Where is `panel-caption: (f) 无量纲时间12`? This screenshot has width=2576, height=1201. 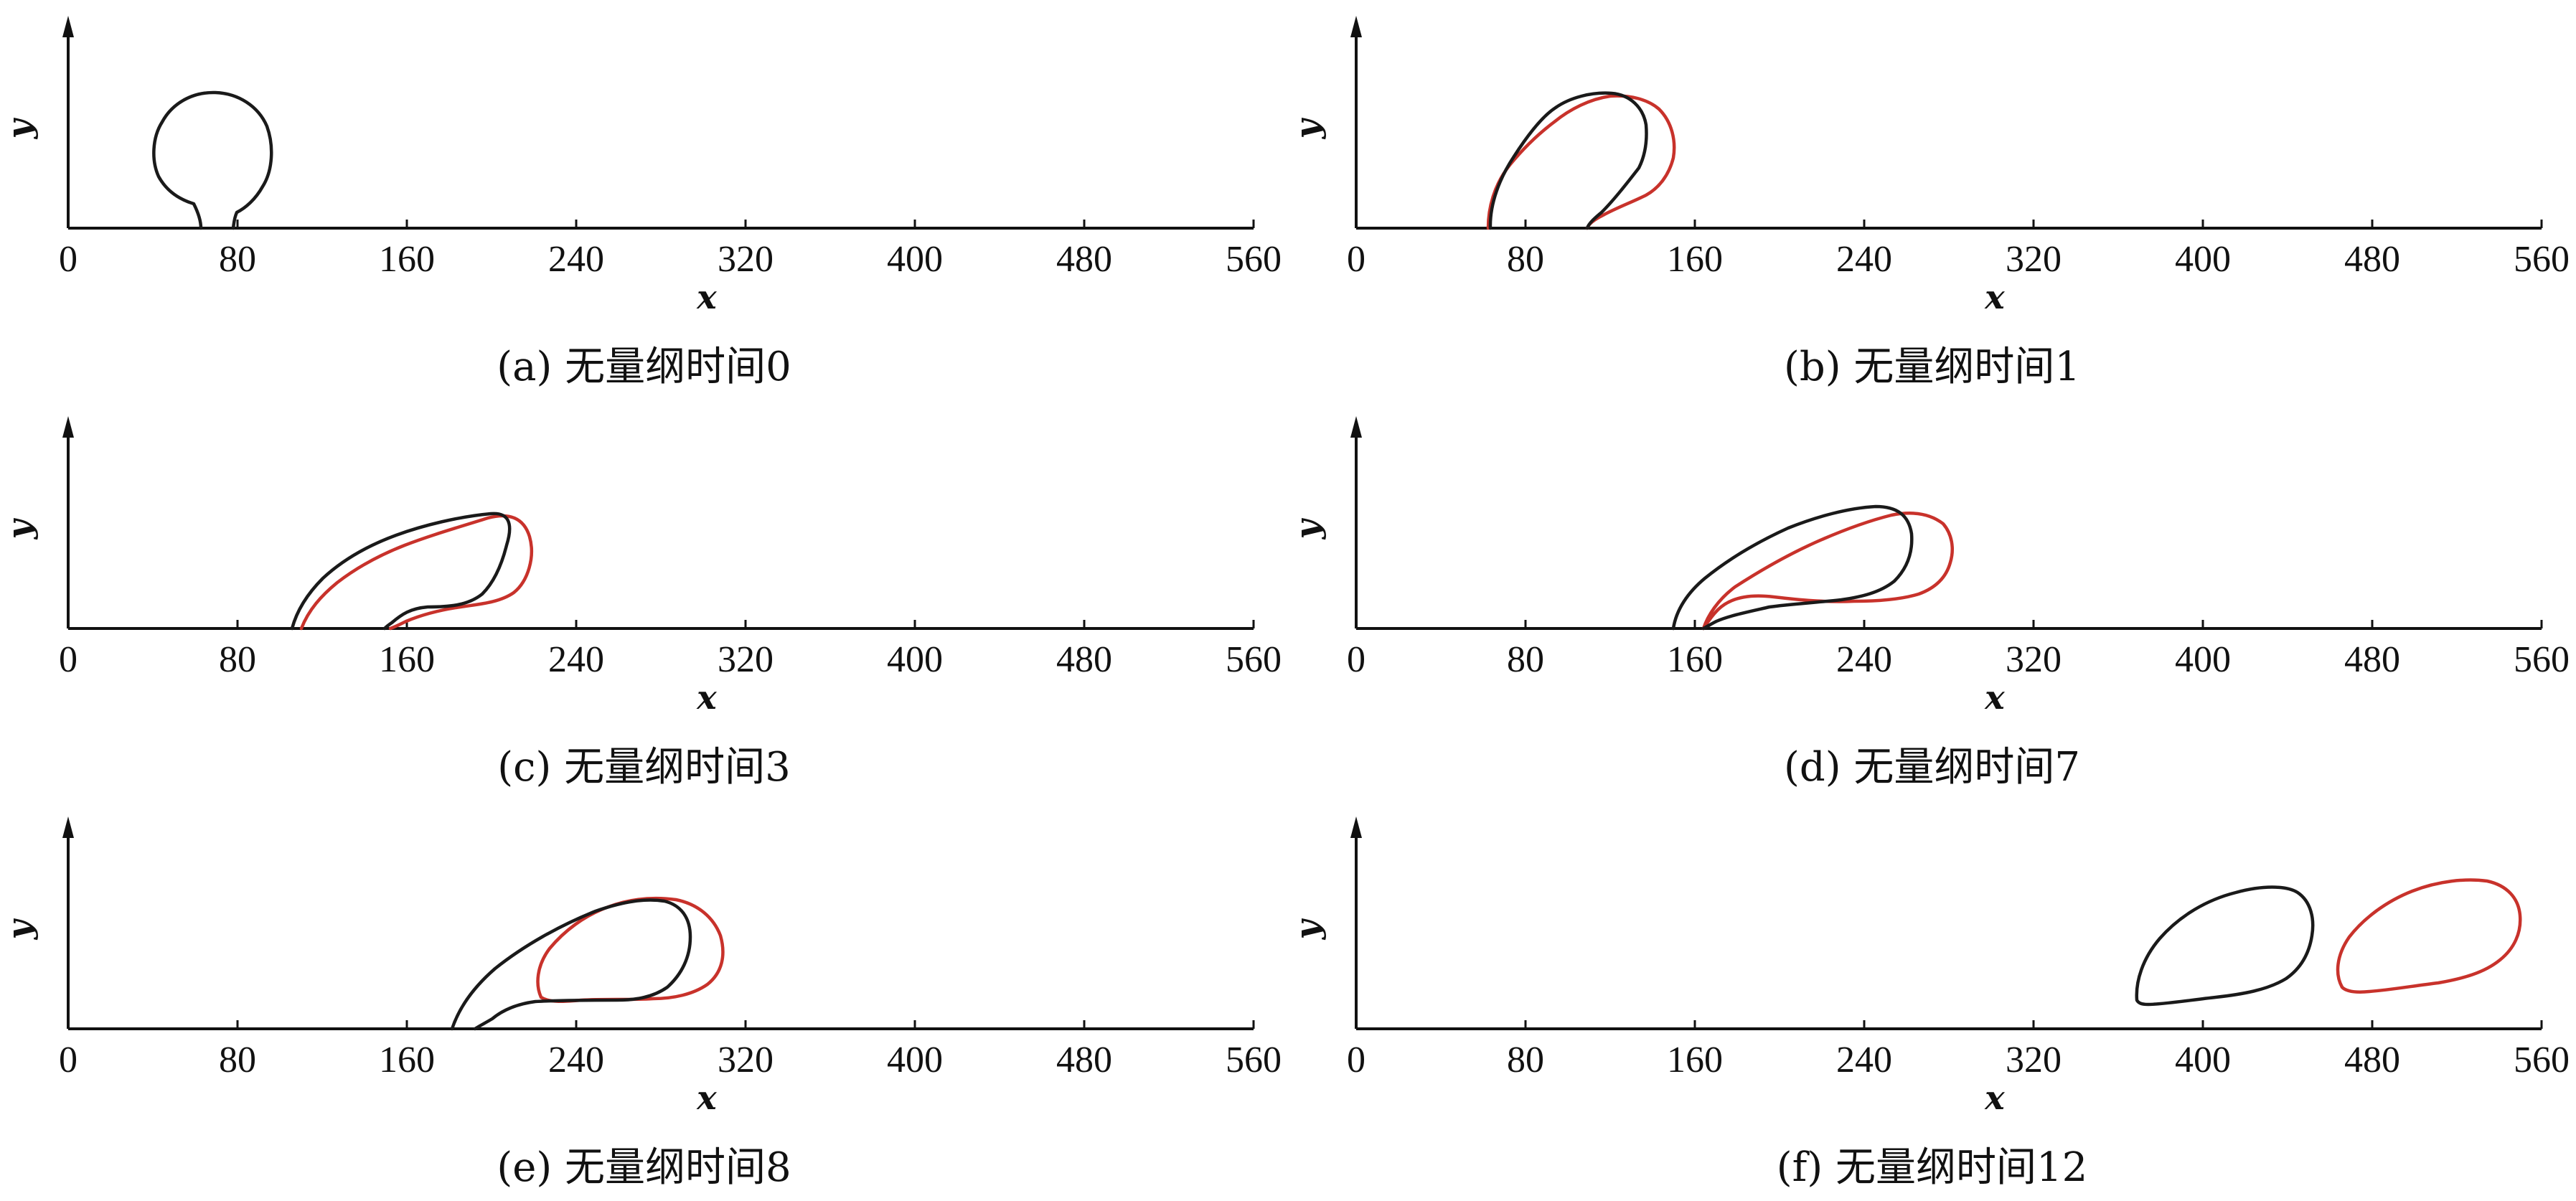 panel-caption: (f) 无量纲时间12 is located at coordinates (1932, 1167).